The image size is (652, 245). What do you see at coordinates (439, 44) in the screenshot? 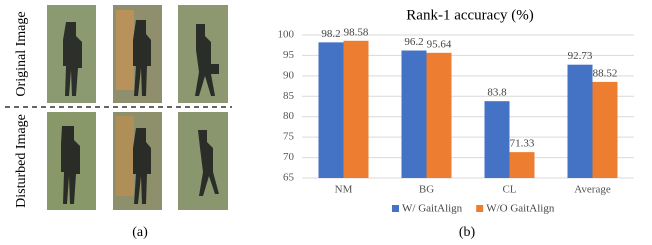
I see `value-label: 95.64` at bounding box center [439, 44].